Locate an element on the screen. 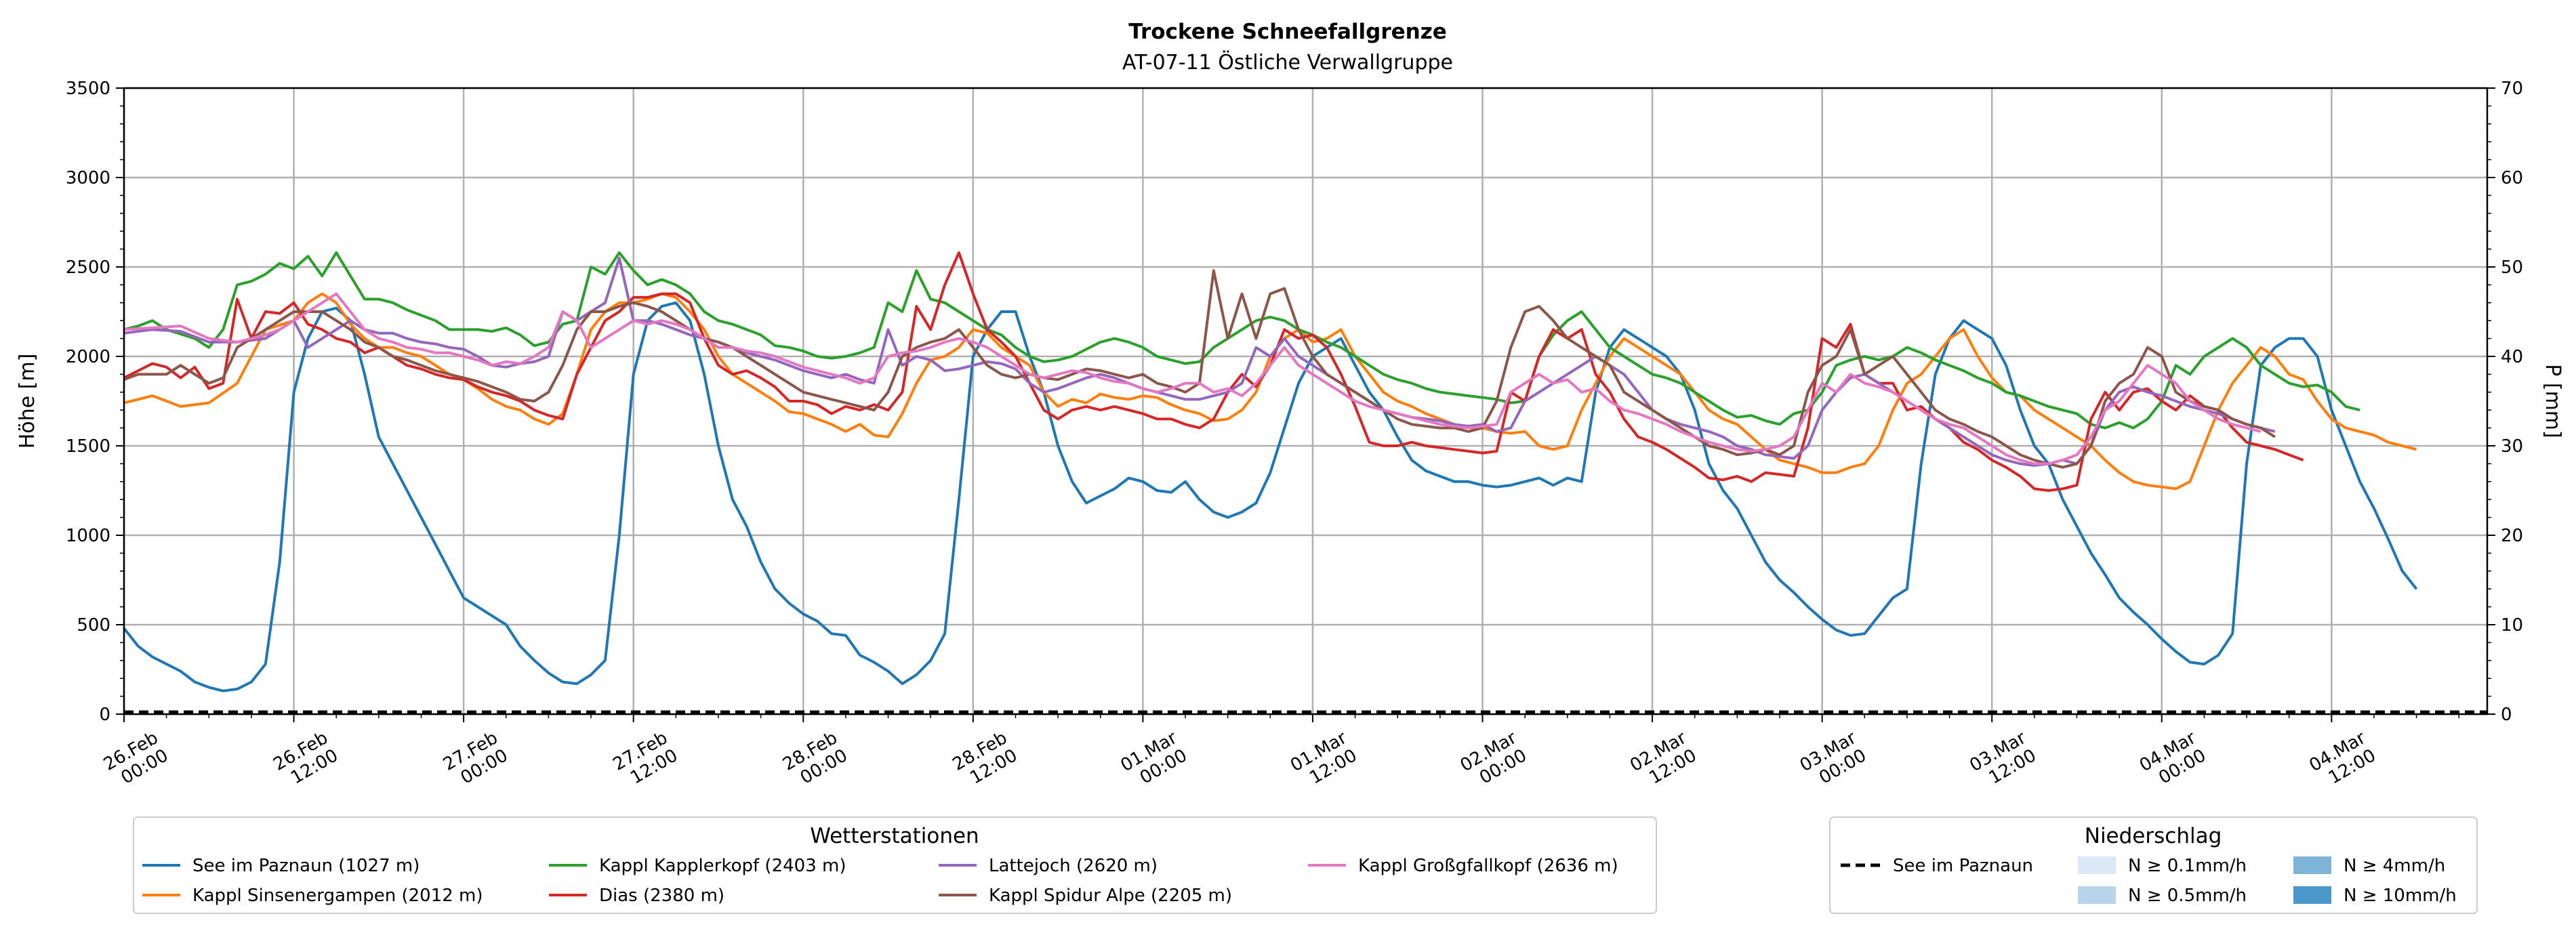 The width and height of the screenshot is (2576, 933). y2-tick-label: 60 is located at coordinates (2512, 178).